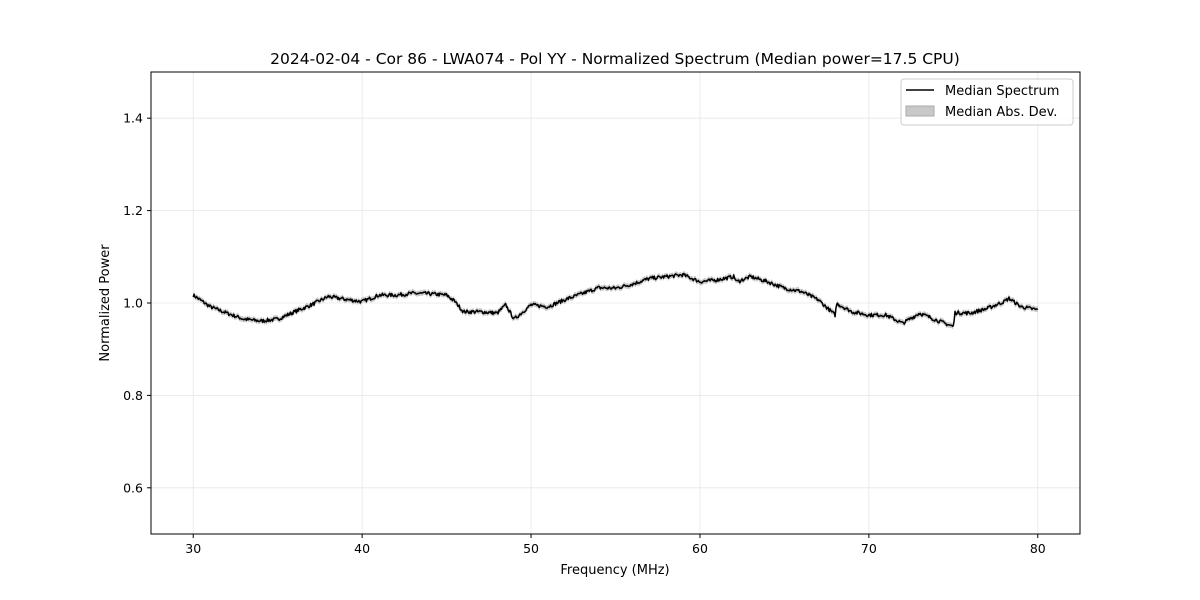 The height and width of the screenshot is (600, 1200). I want to click on x-tick-label: 70, so click(869, 548).